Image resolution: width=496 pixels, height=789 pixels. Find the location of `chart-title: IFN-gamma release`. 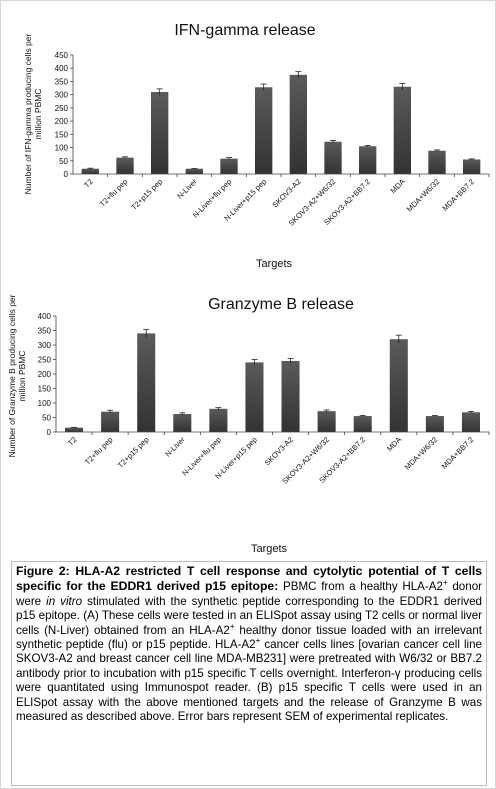

chart-title: IFN-gamma release is located at coordinates (244, 30).